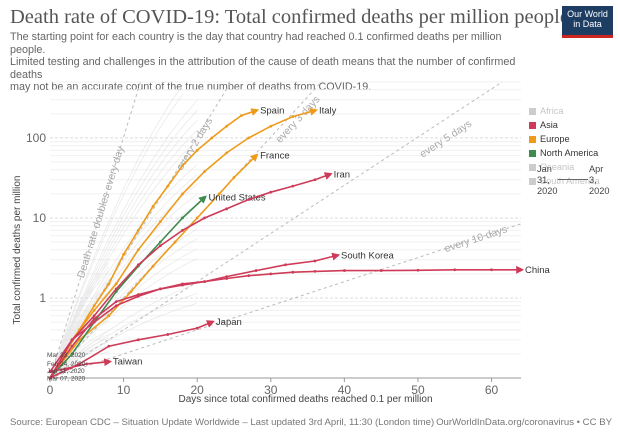 The image size is (620, 438). What do you see at coordinates (194, 144) in the screenshot?
I see `doubling-line-label: every 2 days` at bounding box center [194, 144].